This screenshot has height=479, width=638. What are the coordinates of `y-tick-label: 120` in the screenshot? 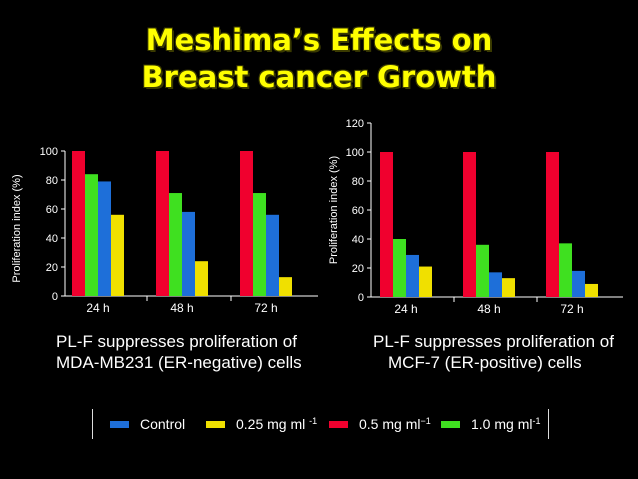 It's located at (355, 124).